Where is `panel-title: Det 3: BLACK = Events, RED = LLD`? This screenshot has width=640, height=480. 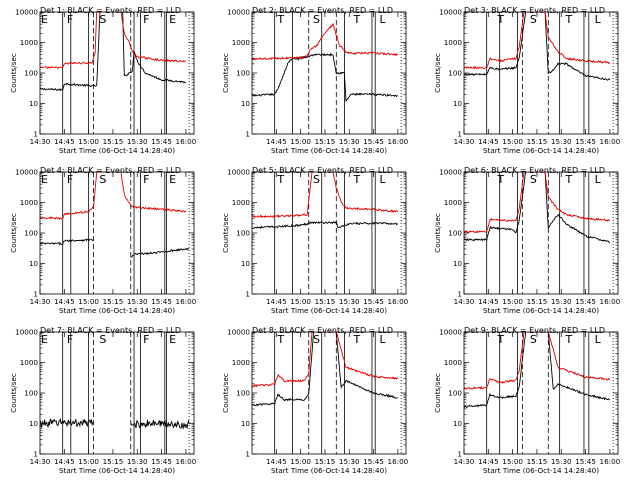
panel-title: Det 3: BLACK = Events, RED = LLD is located at coordinates (534, 10).